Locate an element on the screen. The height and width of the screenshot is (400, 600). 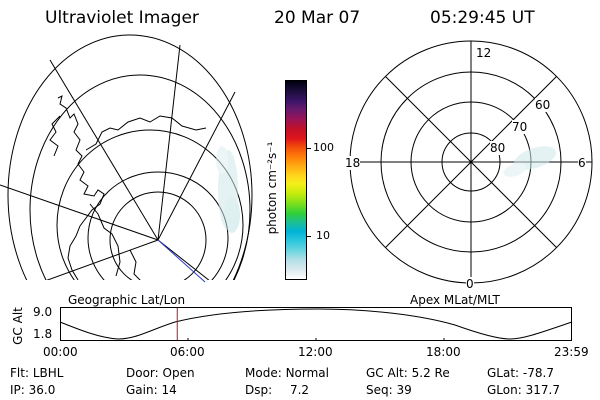
mlt-label-6: 6 is located at coordinates (582, 163).